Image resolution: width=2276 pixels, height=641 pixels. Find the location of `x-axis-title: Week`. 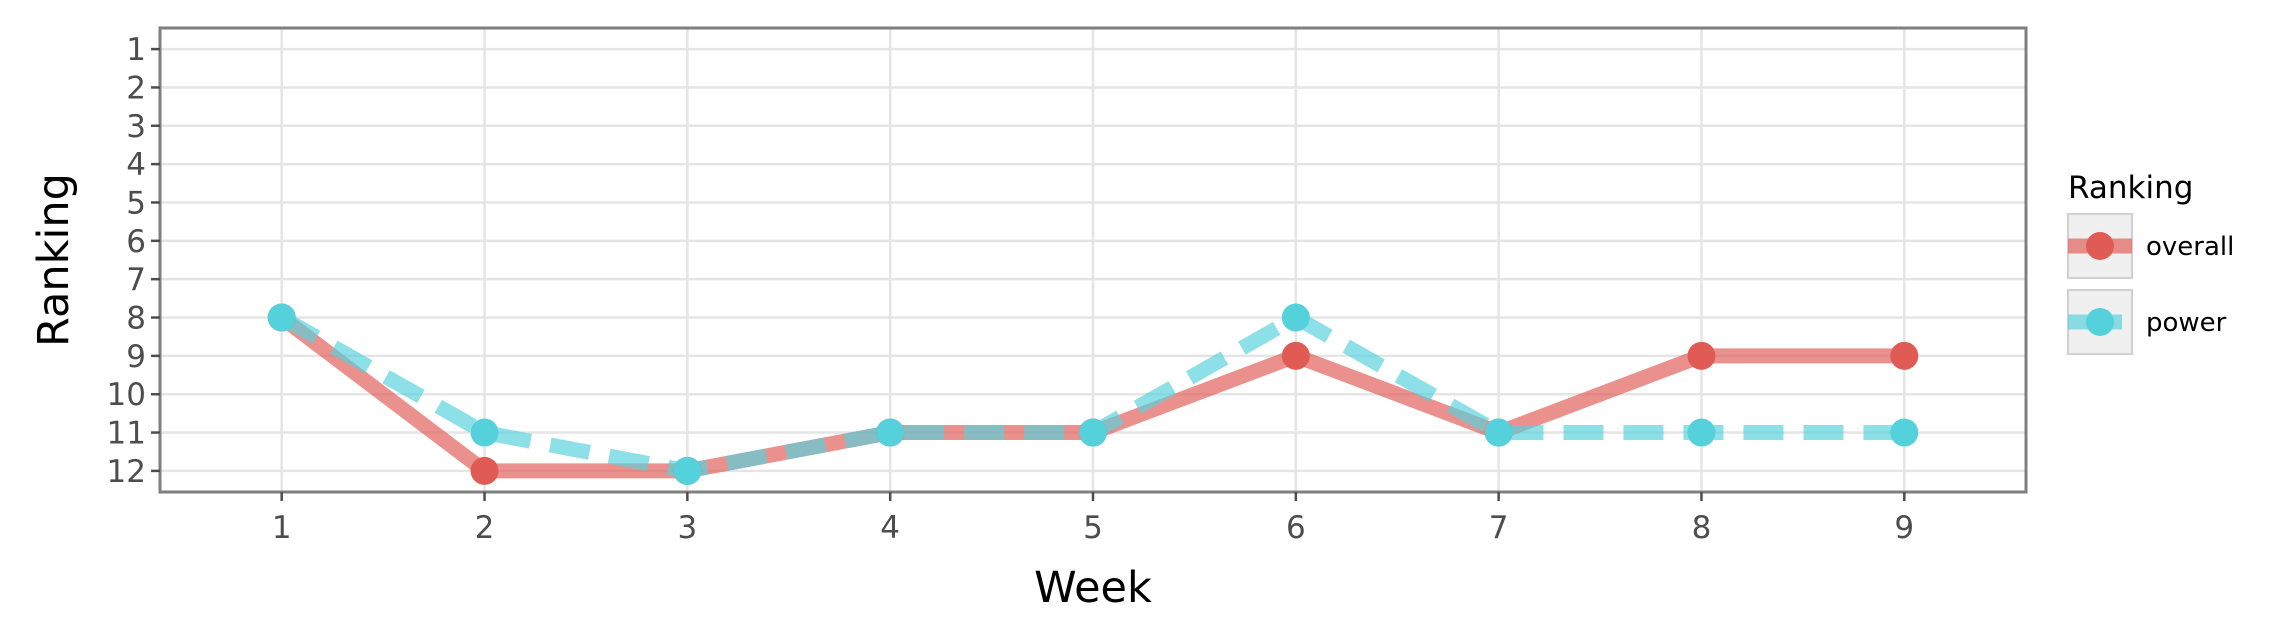

x-axis-title: Week is located at coordinates (1093, 588).